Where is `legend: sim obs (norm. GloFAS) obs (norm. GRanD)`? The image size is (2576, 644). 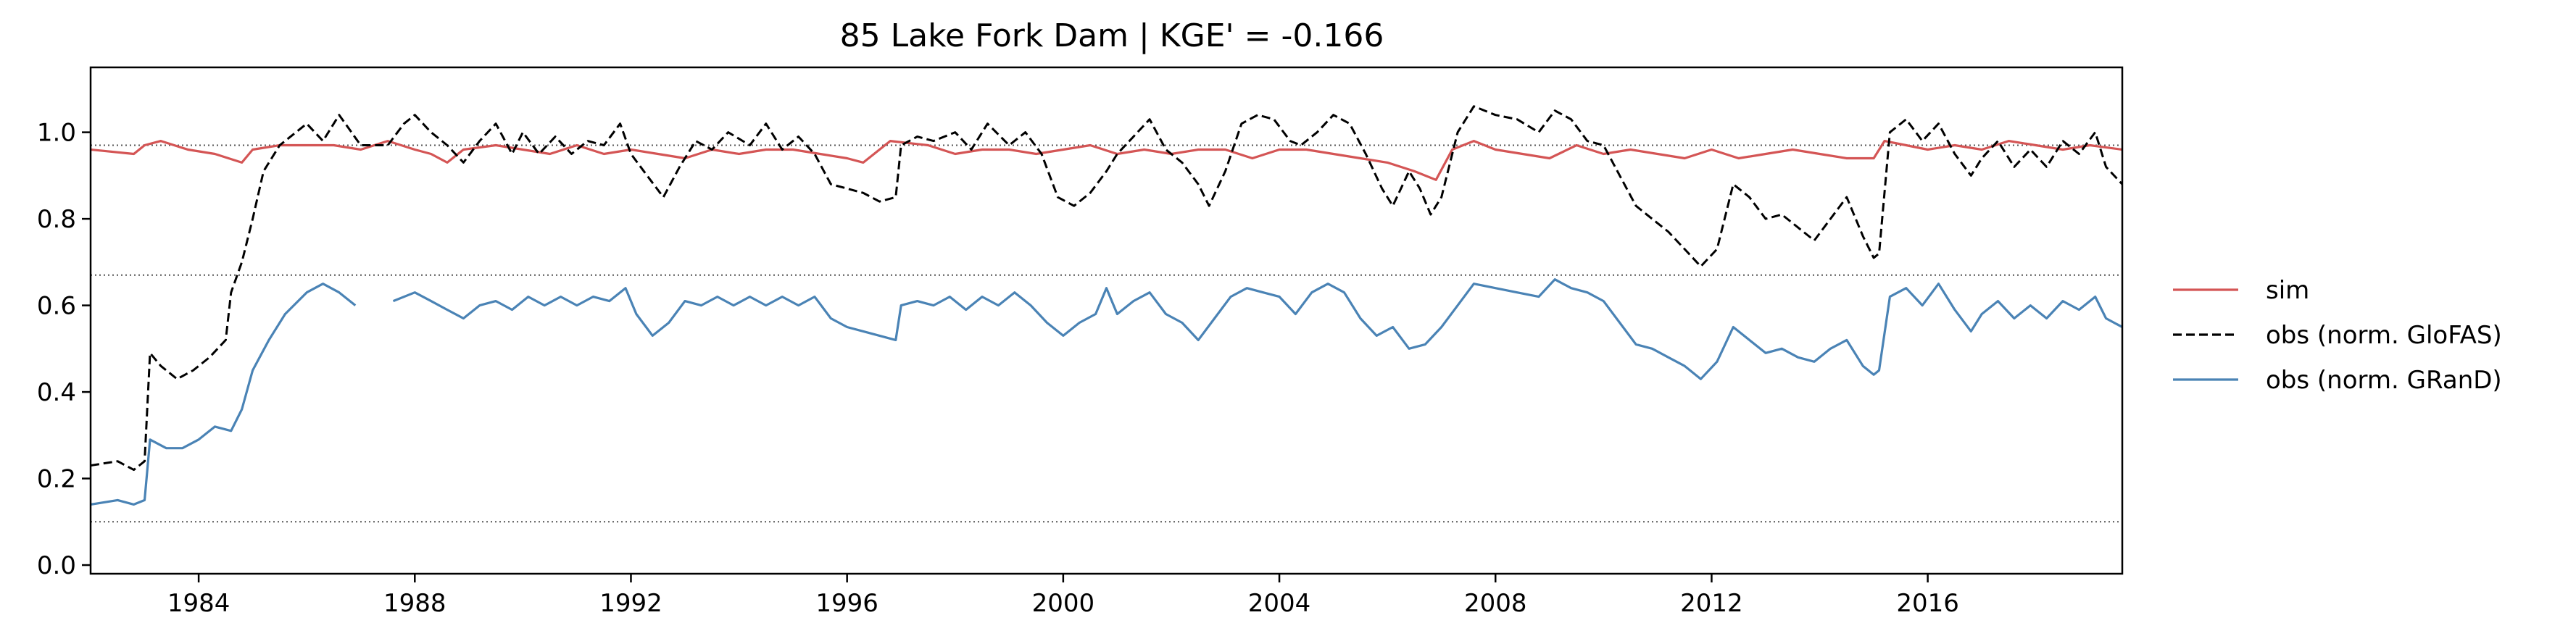
legend: sim obs (norm. GloFAS) obs (norm. GRanD) is located at coordinates (2337, 335).